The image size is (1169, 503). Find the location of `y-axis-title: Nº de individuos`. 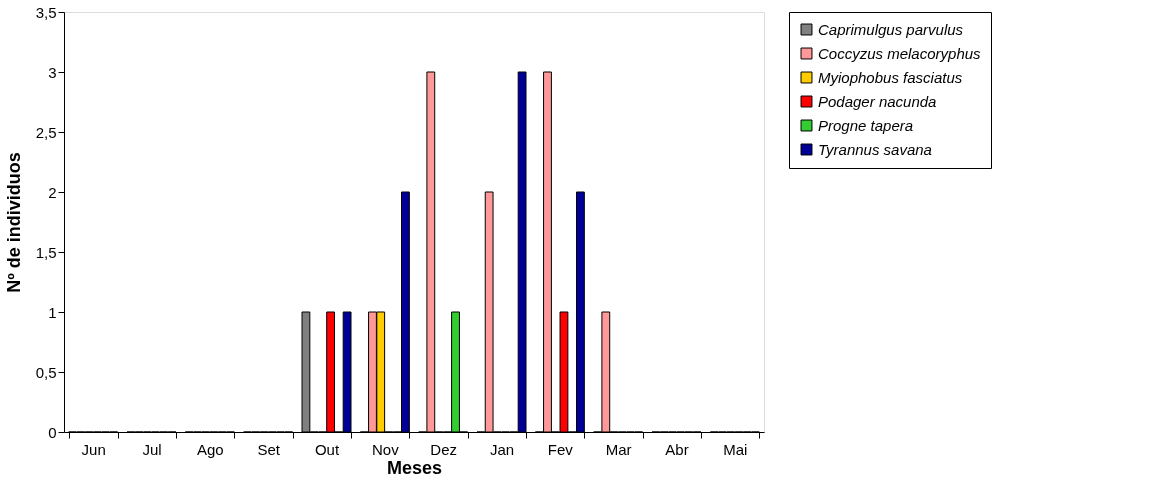

y-axis-title: Nº de individuos is located at coordinates (13, 222).